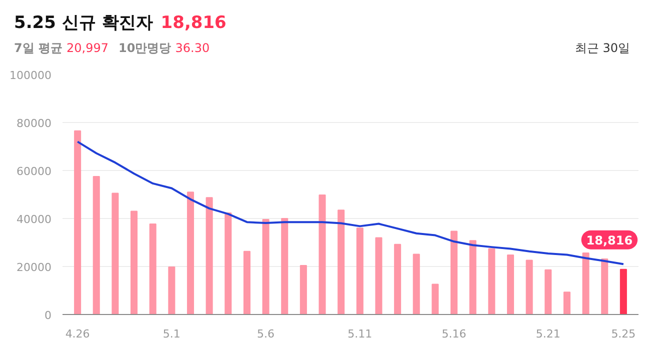  I want to click on x-tick-label: 5.21, so click(548, 334).